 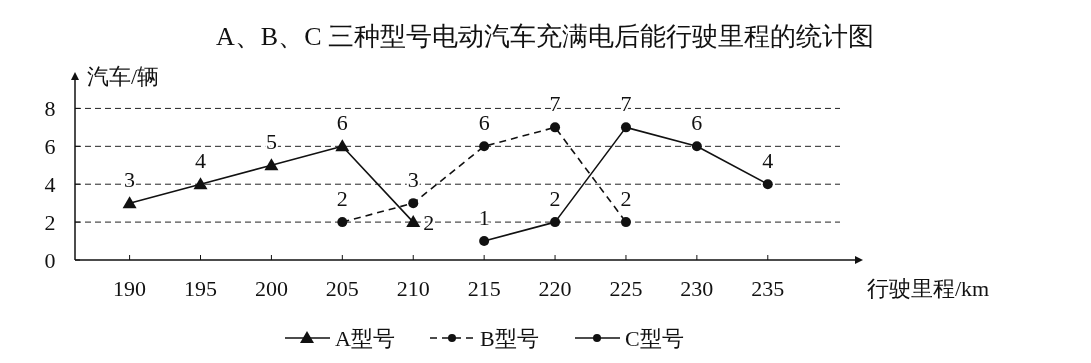 What do you see at coordinates (555, 104) in the screenshot?
I see `data-label: 7` at bounding box center [555, 104].